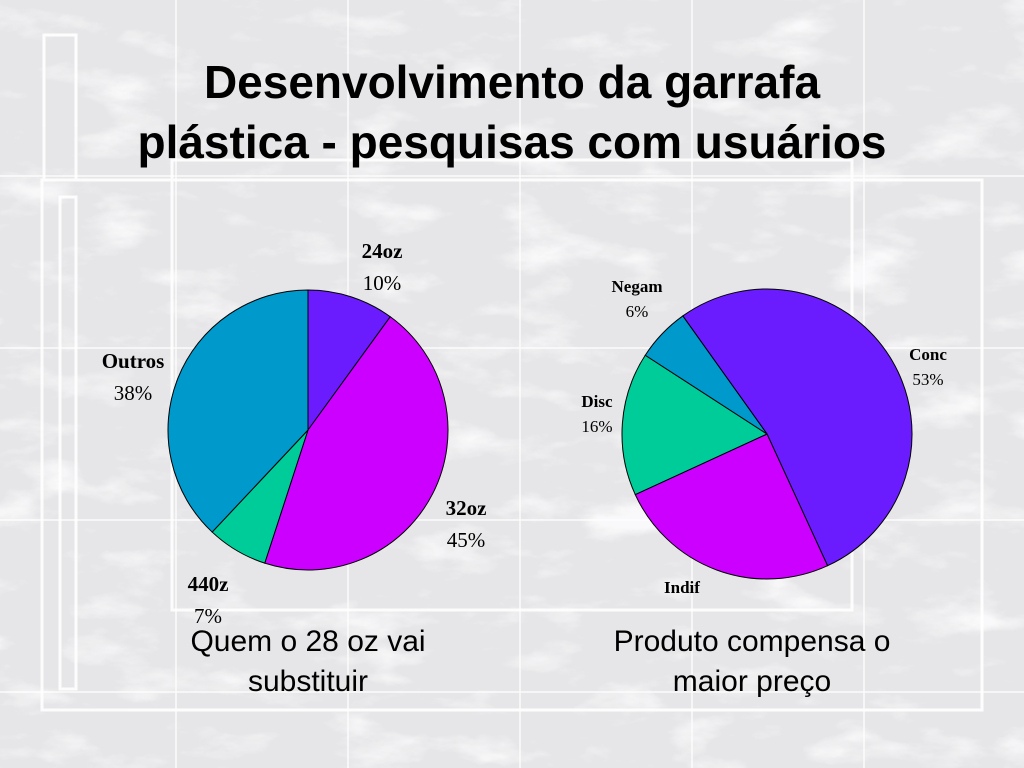 The image size is (1024, 768). Describe the element at coordinates (512, 82) in the screenshot. I see `slide-title-line-1: Desenvolvimento da garrafa` at that location.